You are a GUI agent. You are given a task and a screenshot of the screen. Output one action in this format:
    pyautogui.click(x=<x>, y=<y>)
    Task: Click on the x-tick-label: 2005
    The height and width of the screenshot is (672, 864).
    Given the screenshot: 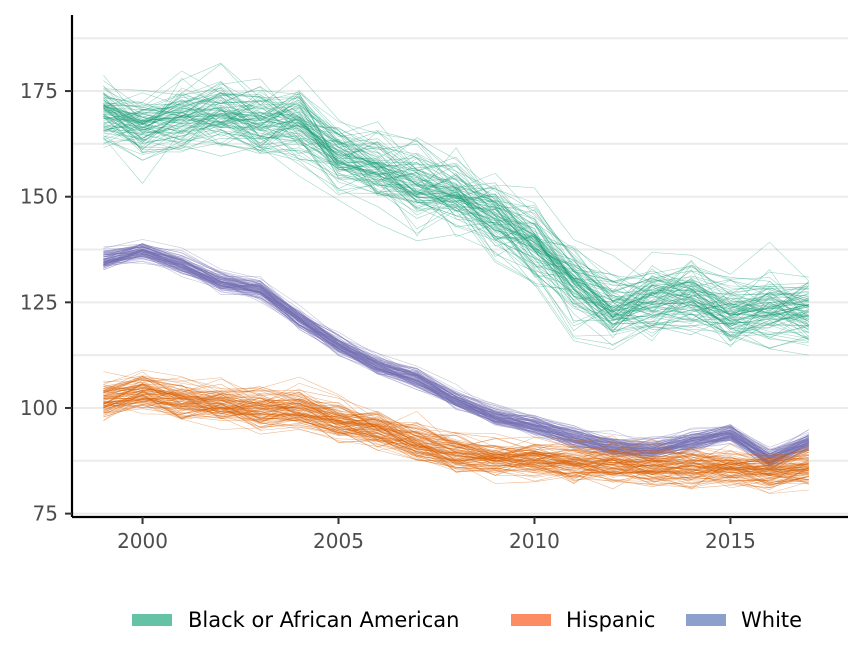 What is the action you would take?
    pyautogui.click(x=338, y=541)
    